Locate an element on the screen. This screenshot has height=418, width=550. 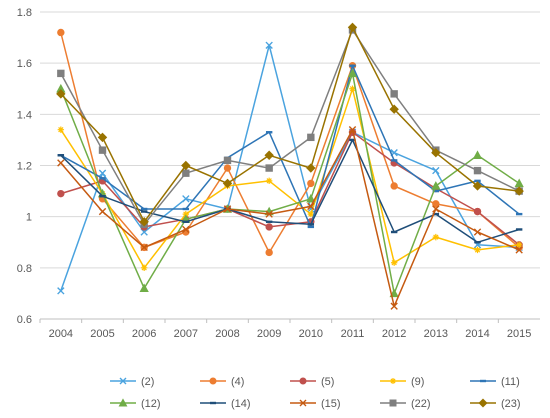
y-tick-label: 1.2 is located at coordinates (24, 167).